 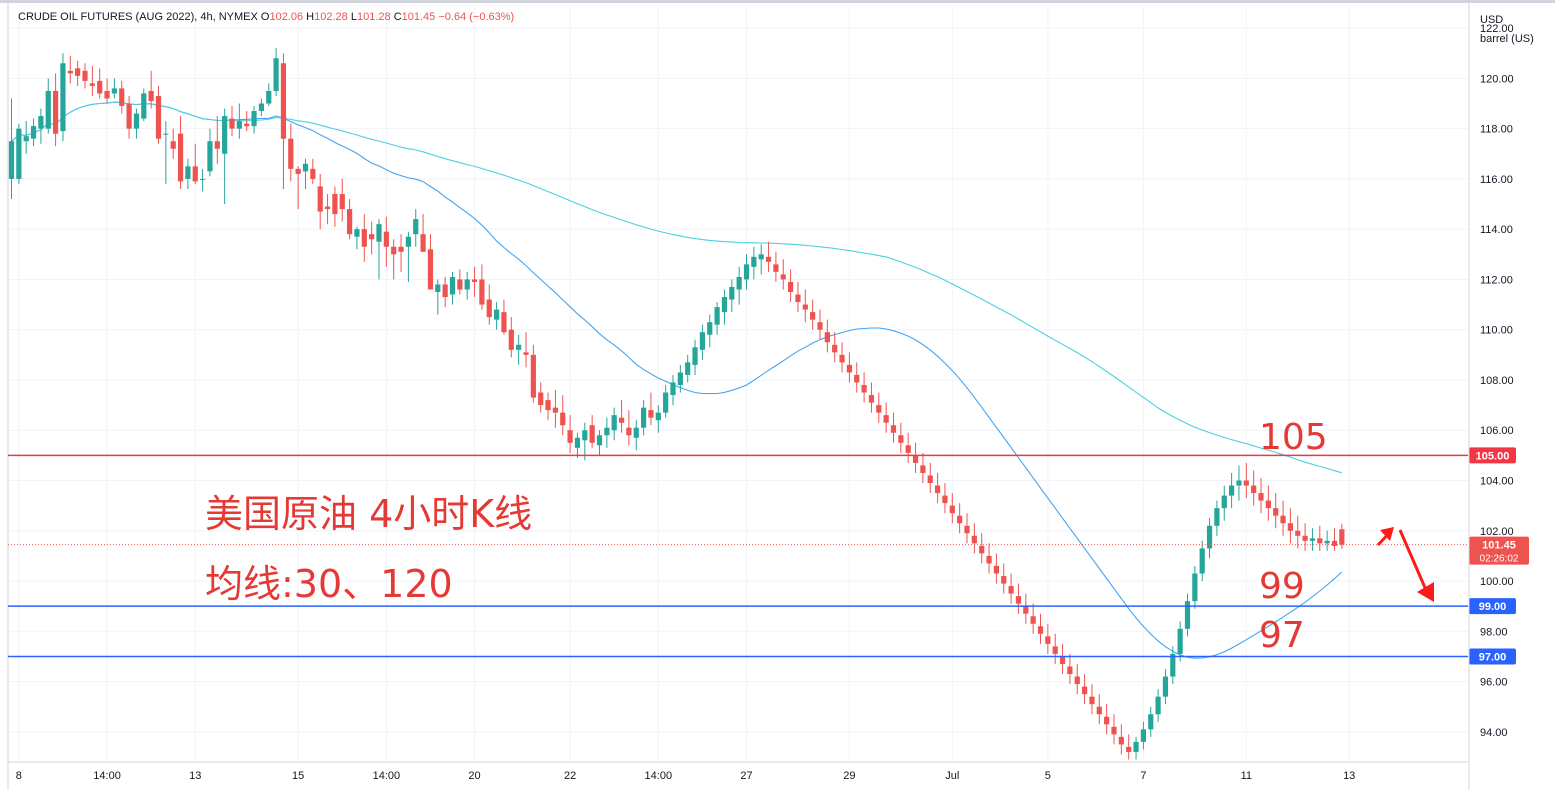 What do you see at coordinates (1246, 776) in the screenshot?
I see `time-tick-label: 11` at bounding box center [1246, 776].